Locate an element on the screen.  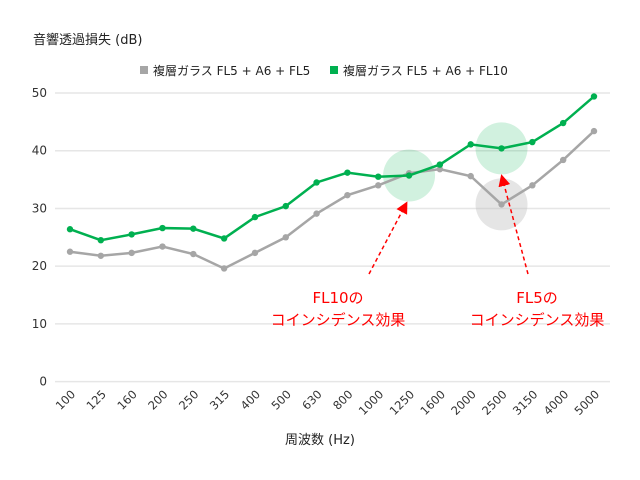
x-tick-label: 630 is located at coordinates (311, 399).